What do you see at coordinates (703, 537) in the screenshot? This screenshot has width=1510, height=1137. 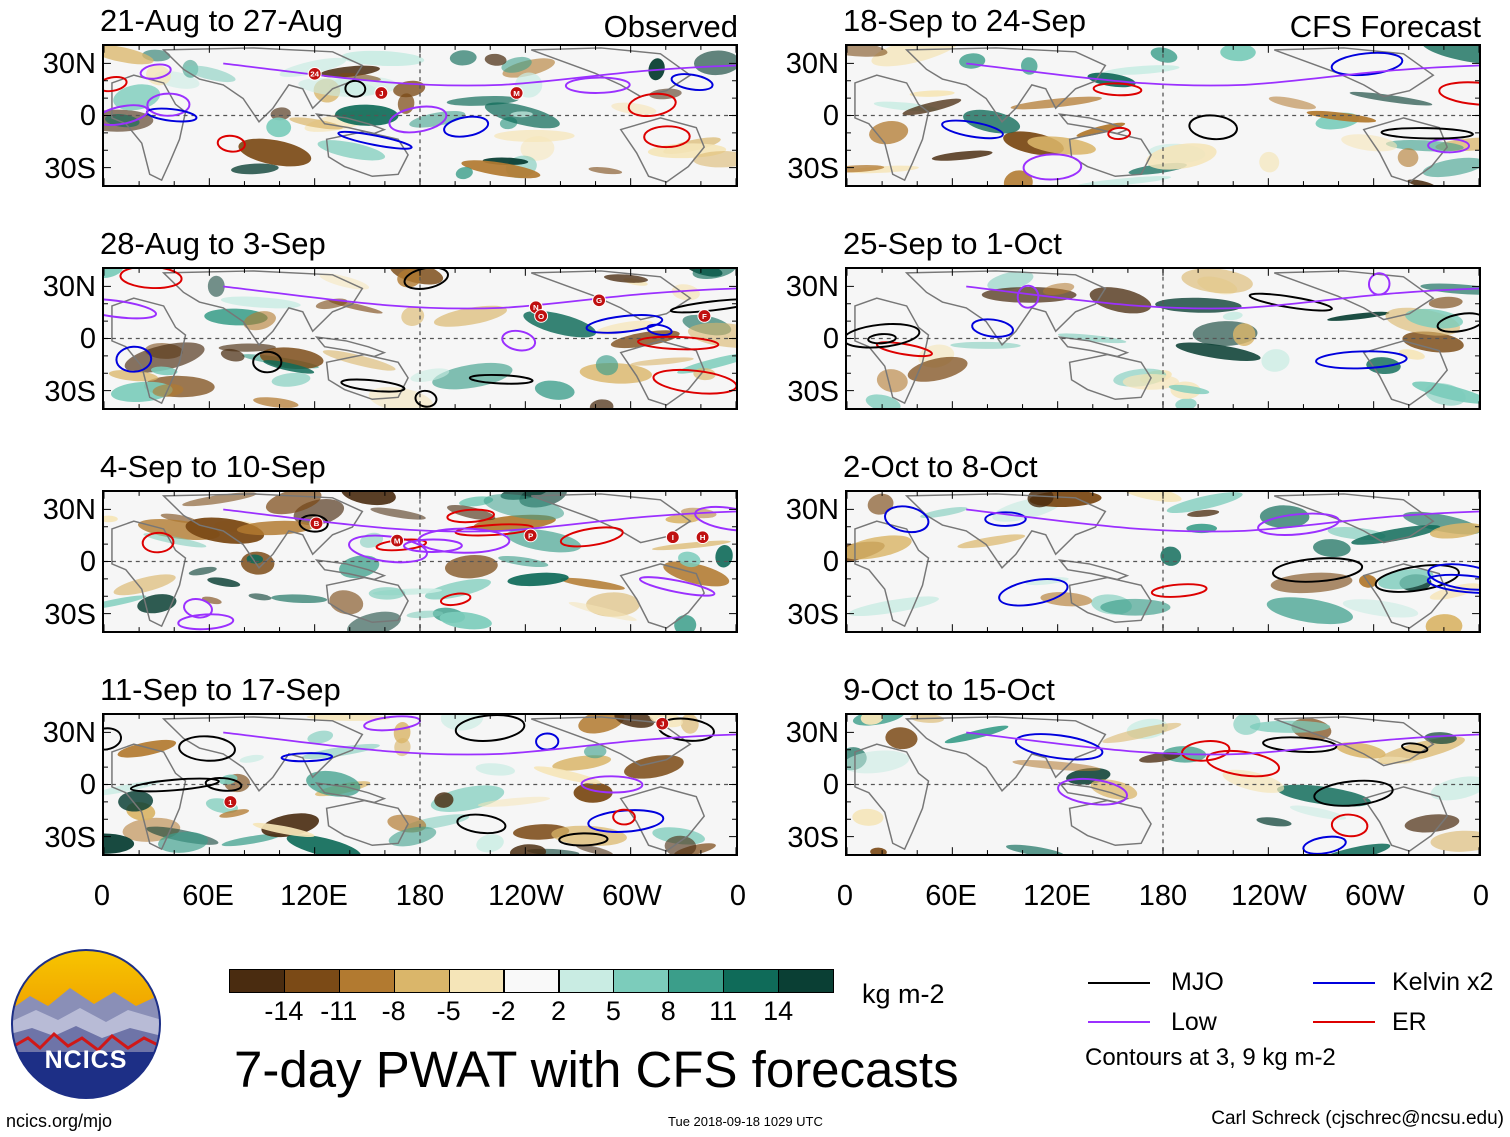 I see `storm-label: H` at bounding box center [703, 537].